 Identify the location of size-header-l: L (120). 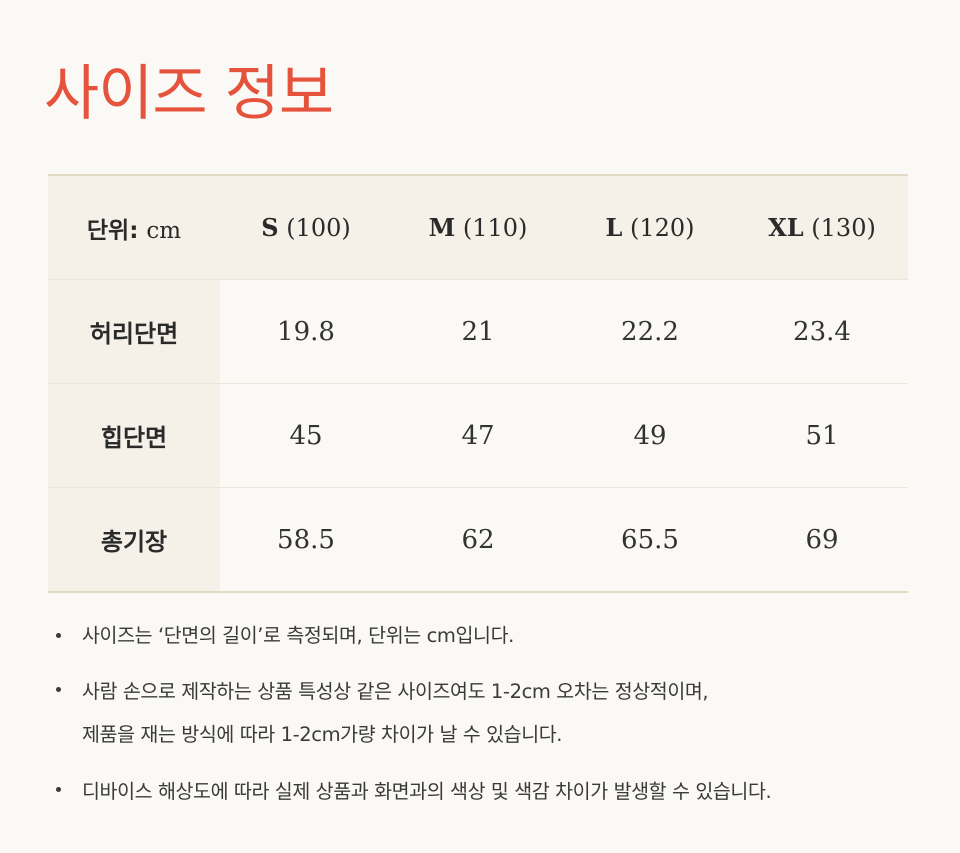
(650, 227).